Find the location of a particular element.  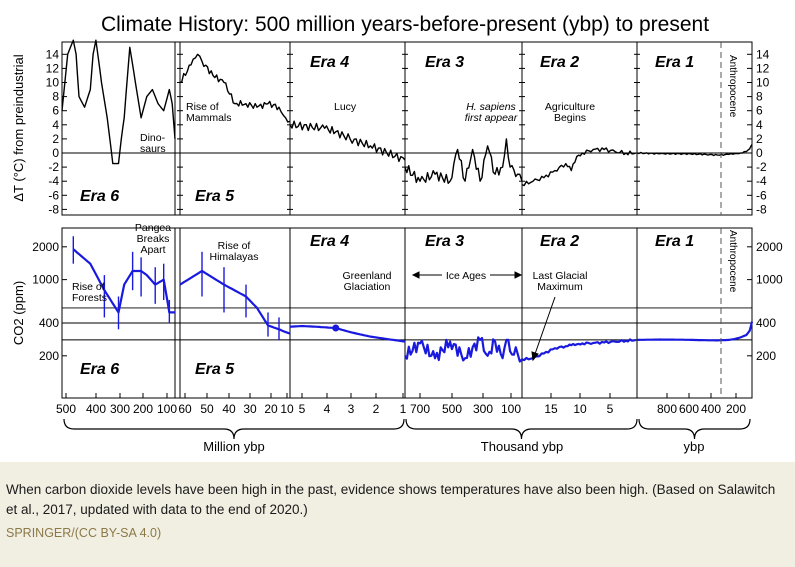

x-tick-label: 4 is located at coordinates (327, 409).